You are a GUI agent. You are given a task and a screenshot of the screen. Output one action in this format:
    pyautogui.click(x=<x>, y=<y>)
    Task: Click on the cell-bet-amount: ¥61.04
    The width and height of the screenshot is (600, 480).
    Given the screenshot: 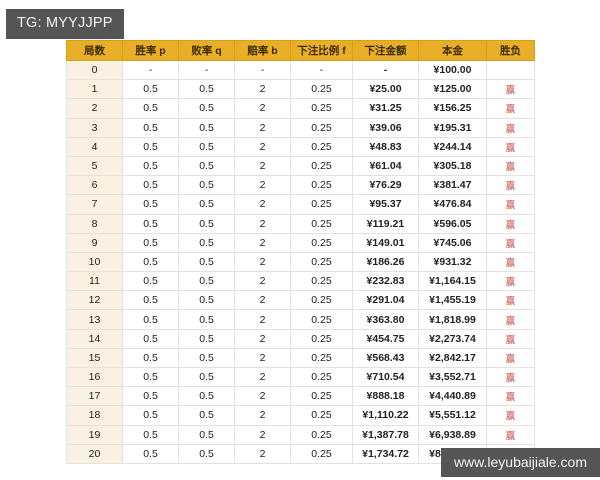 What is the action you would take?
    pyautogui.click(x=385, y=166)
    